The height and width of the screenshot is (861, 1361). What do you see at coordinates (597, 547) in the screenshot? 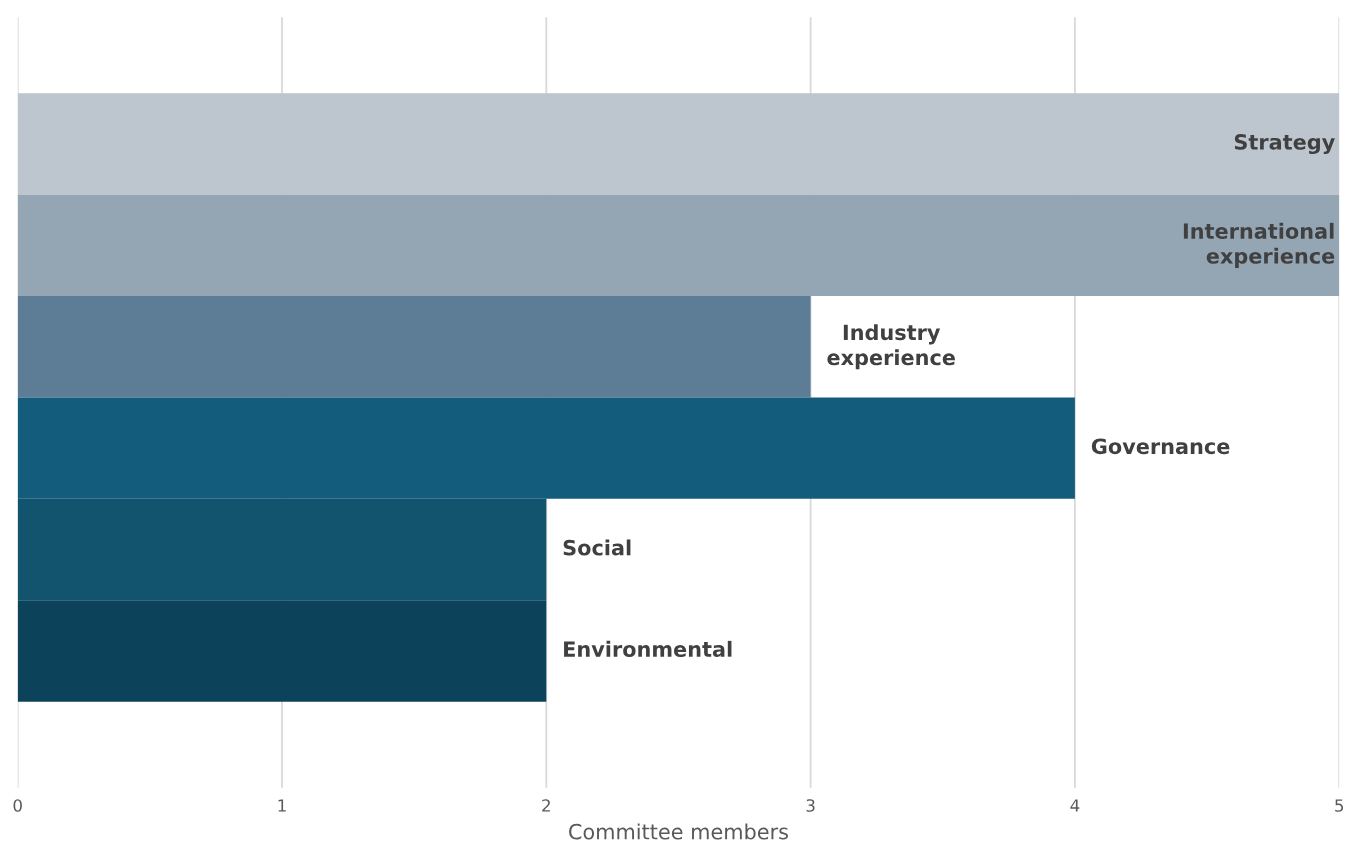
I see `y-tick-label: Social` at bounding box center [597, 547].